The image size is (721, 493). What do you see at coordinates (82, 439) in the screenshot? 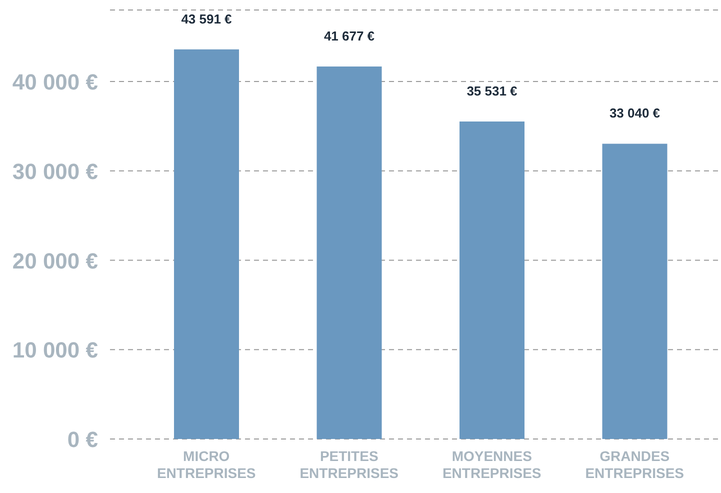
I see `y-tick-label: 0 €` at bounding box center [82, 439].